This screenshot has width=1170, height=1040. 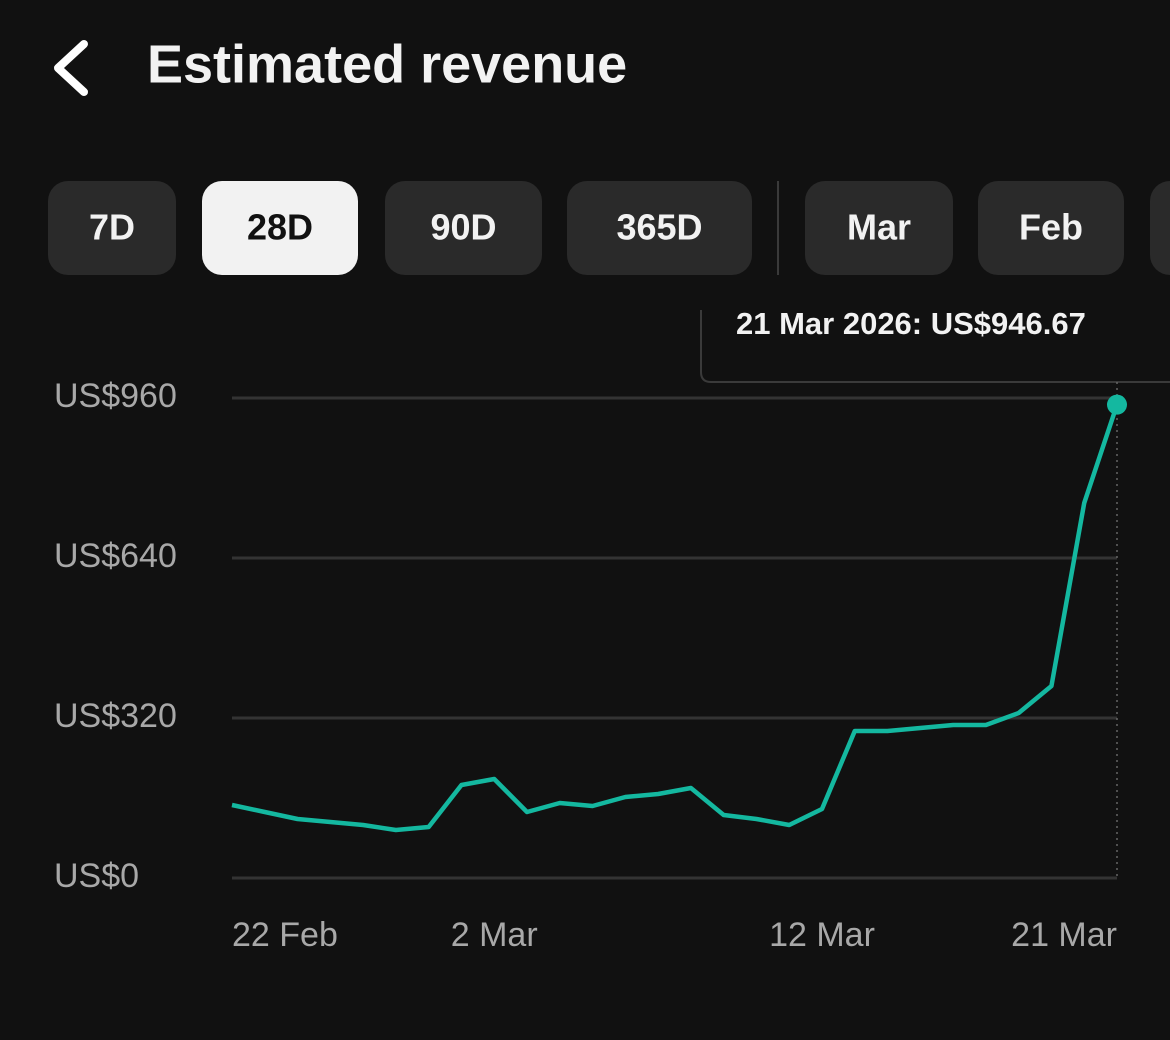 What do you see at coordinates (1117, 404) in the screenshot?
I see `selected-point` at bounding box center [1117, 404].